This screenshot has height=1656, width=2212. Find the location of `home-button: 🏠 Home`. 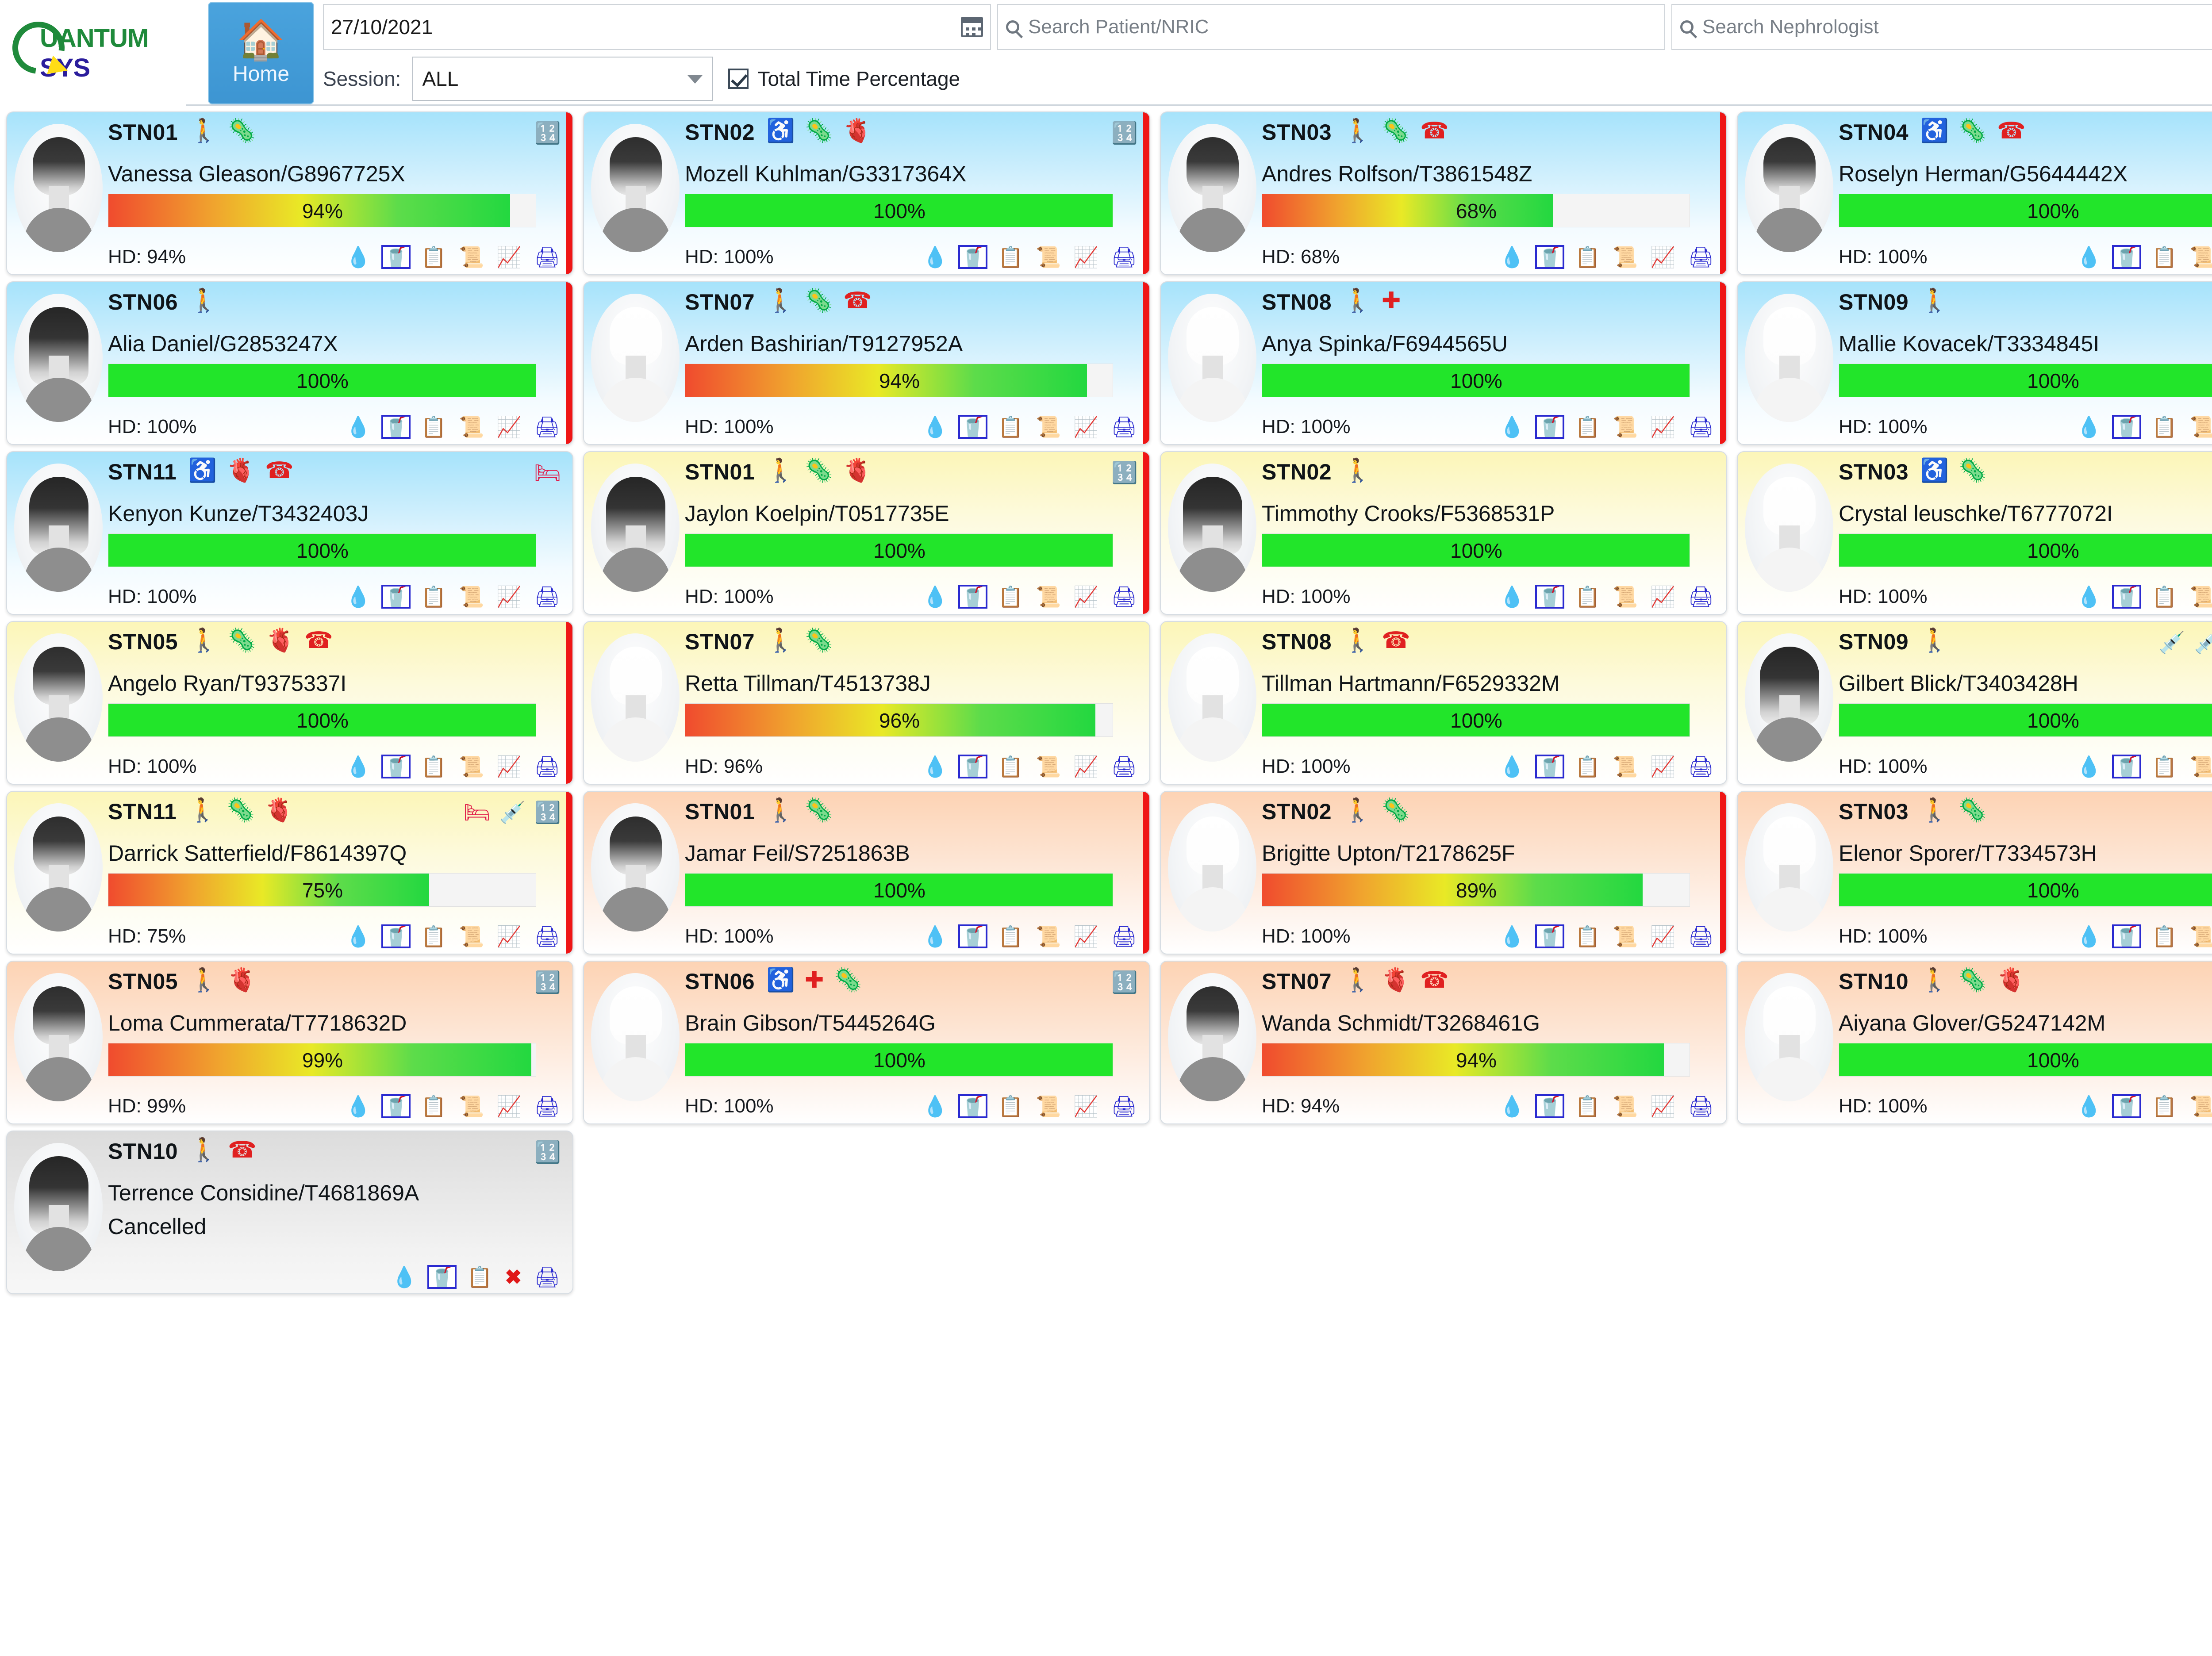

home-button: 🏠 Home is located at coordinates (261, 53).